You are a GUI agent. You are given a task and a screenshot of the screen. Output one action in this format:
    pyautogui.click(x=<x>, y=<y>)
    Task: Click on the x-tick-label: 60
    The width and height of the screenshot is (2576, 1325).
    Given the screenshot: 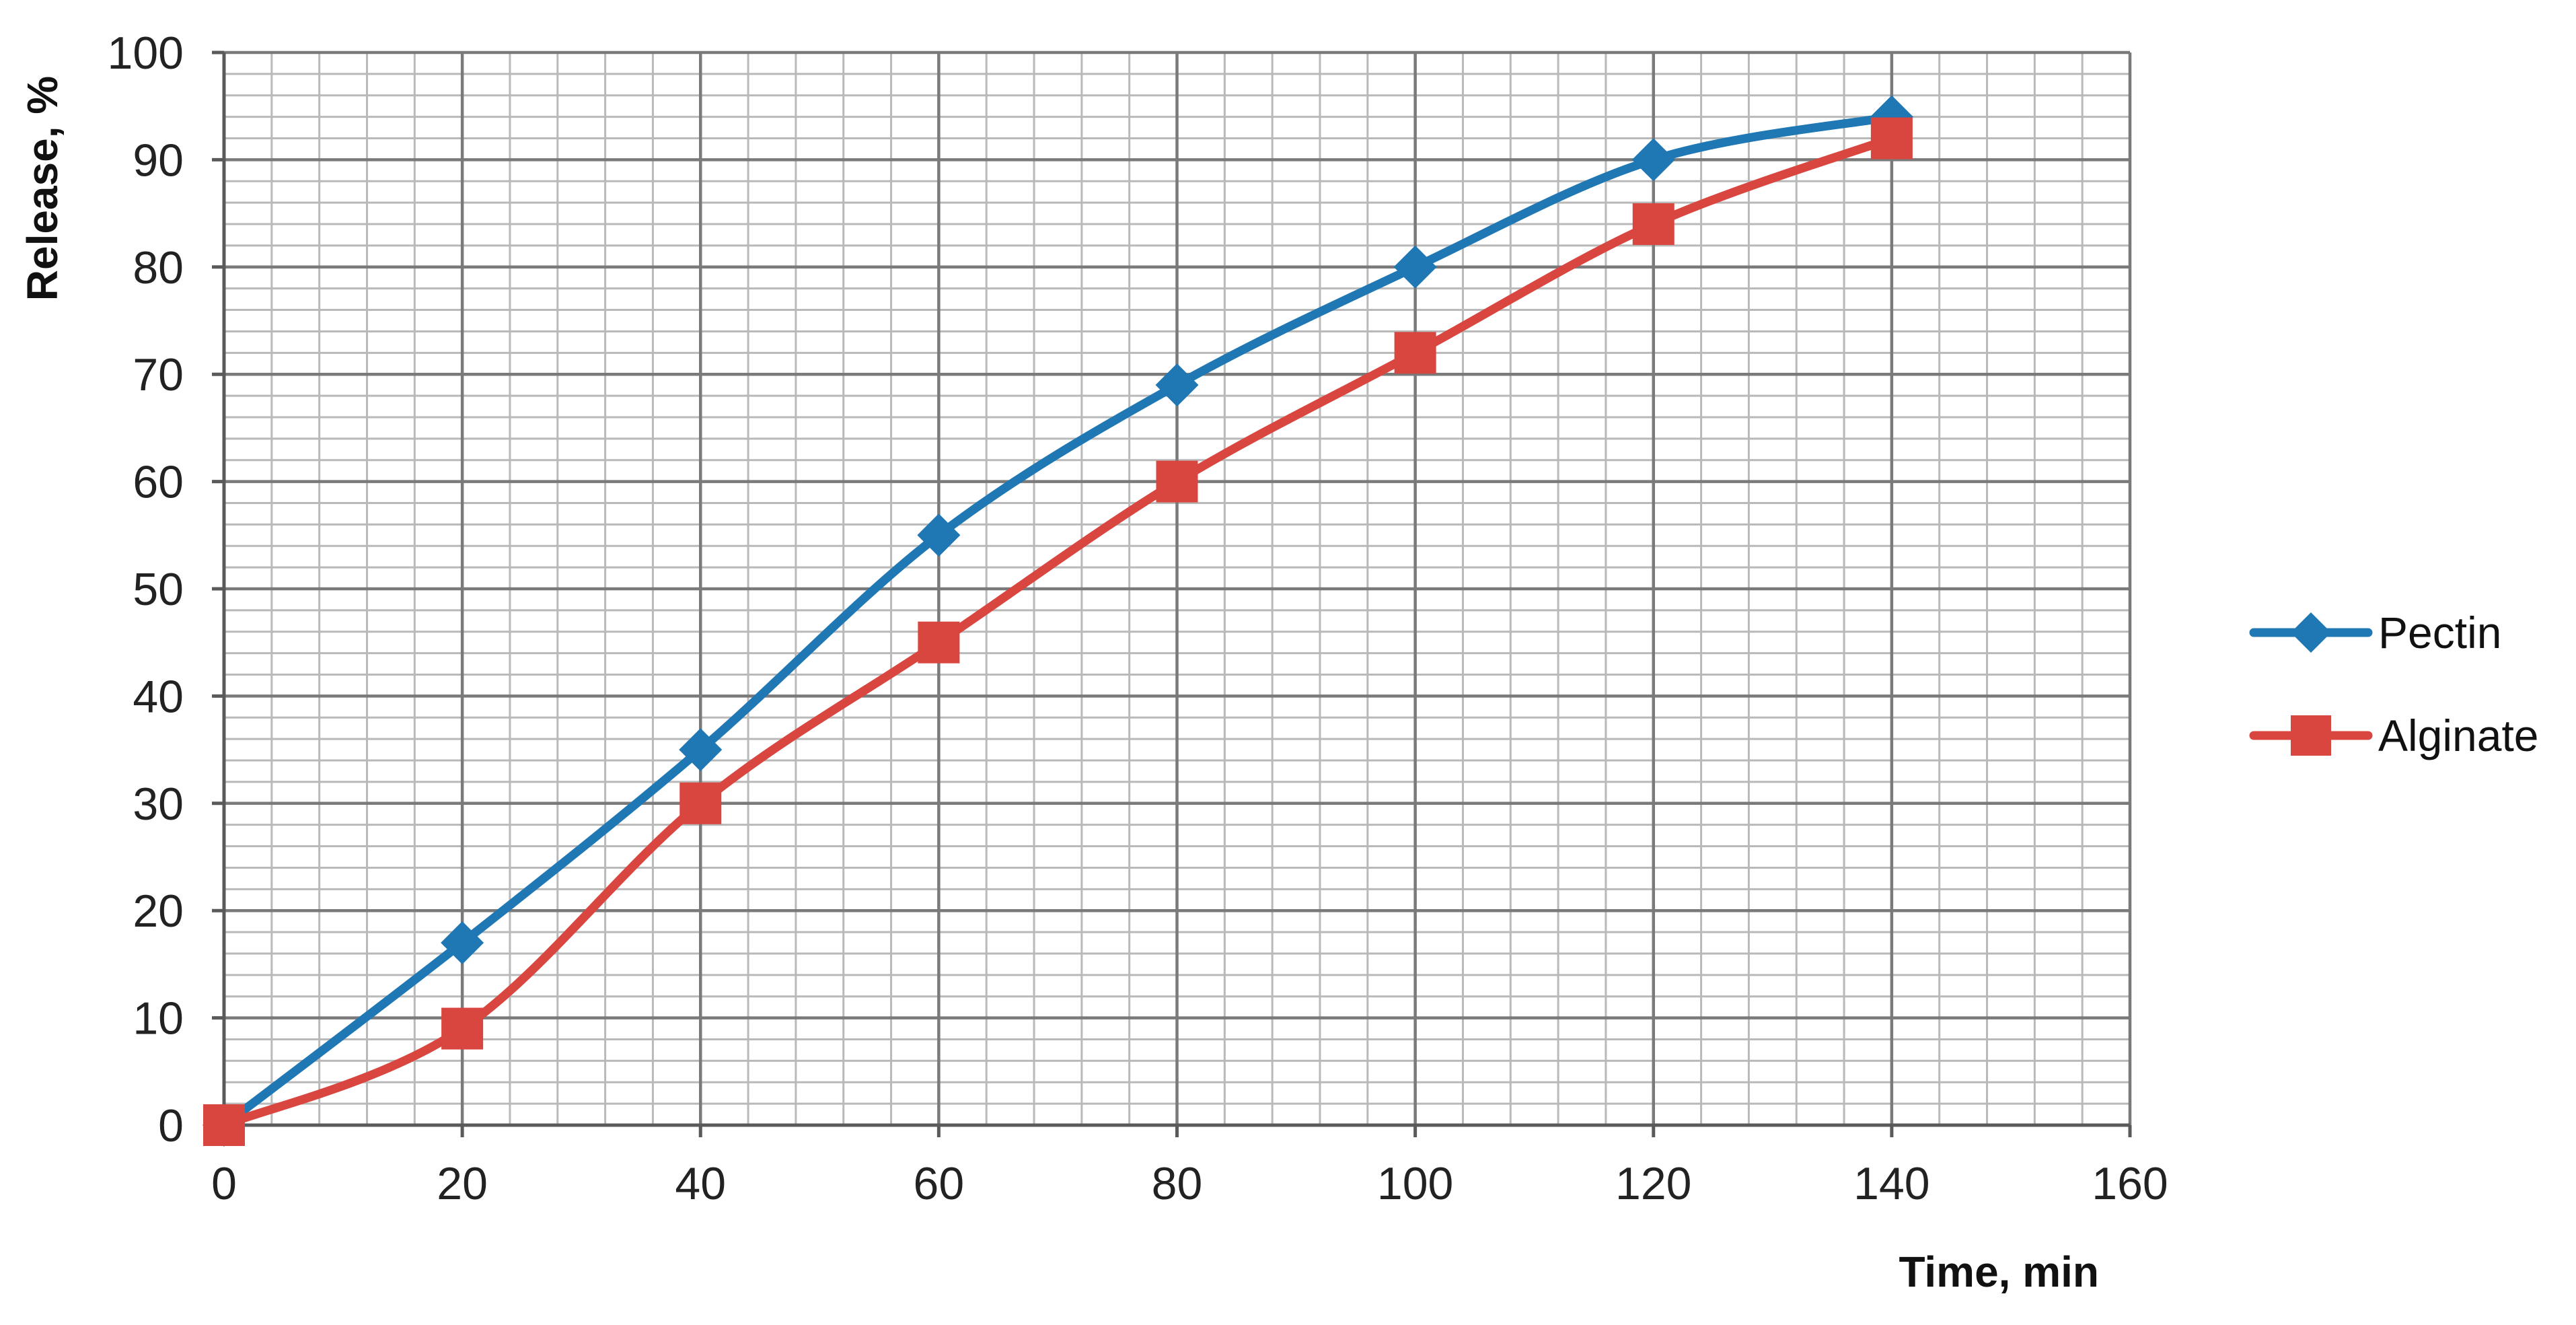 What is the action you would take?
    pyautogui.click(x=939, y=1183)
    